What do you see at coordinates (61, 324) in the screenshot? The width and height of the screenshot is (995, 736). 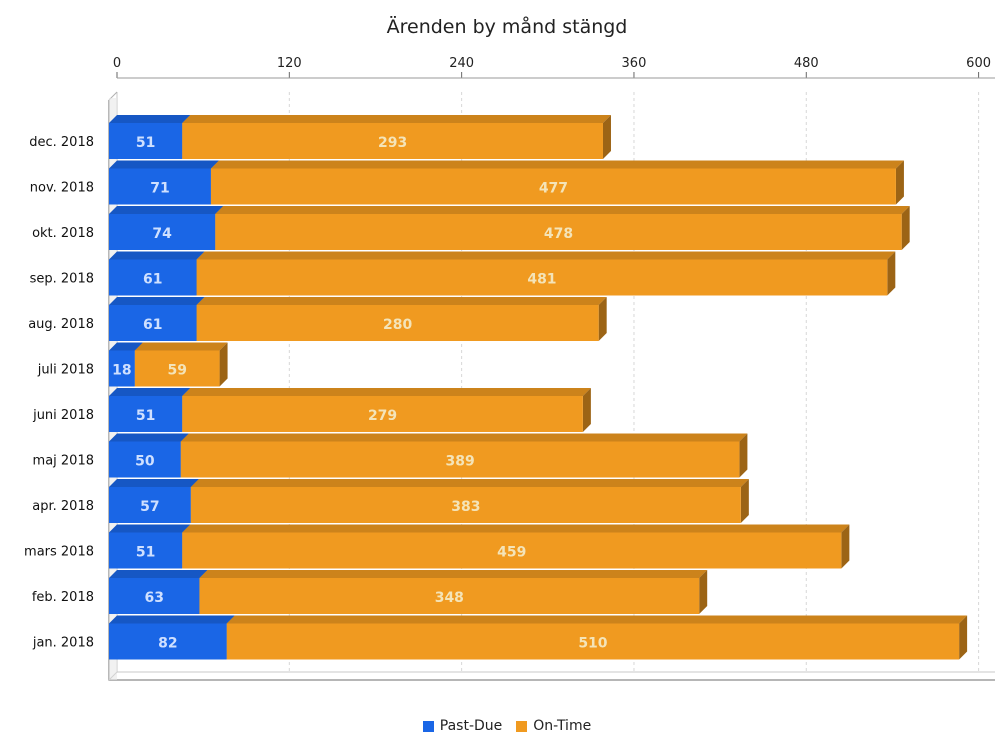 I see `category-label: aug. 2018` at bounding box center [61, 324].